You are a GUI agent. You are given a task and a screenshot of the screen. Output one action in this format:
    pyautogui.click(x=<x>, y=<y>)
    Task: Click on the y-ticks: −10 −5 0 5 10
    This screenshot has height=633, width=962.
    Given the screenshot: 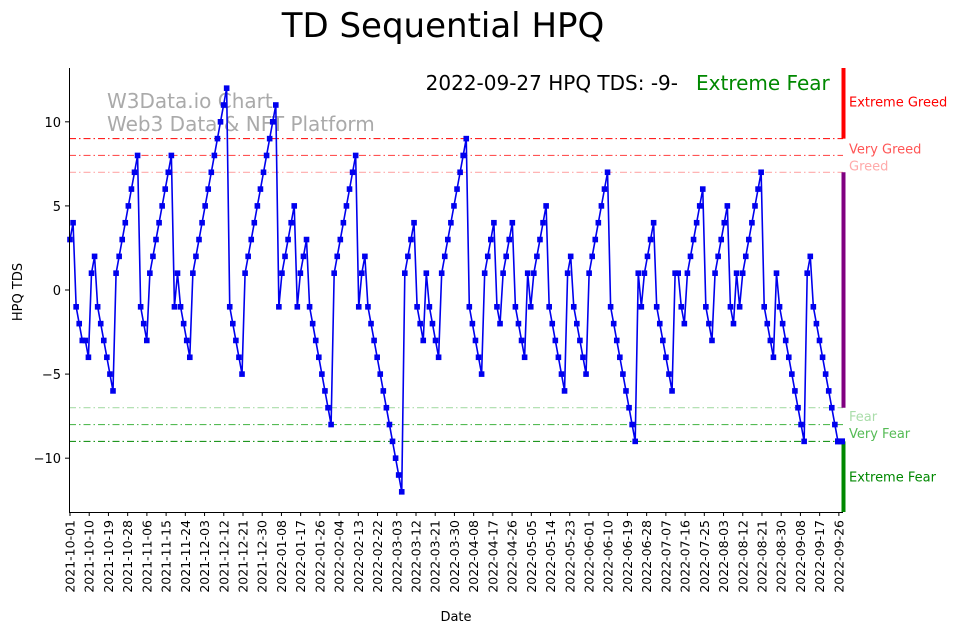 What is the action you would take?
    pyautogui.click(x=51, y=291)
    